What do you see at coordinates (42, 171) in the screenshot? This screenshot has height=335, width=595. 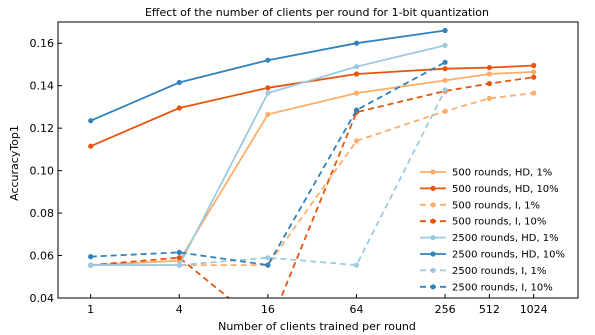 I see `y-tick-label: 0.10` at bounding box center [42, 171].